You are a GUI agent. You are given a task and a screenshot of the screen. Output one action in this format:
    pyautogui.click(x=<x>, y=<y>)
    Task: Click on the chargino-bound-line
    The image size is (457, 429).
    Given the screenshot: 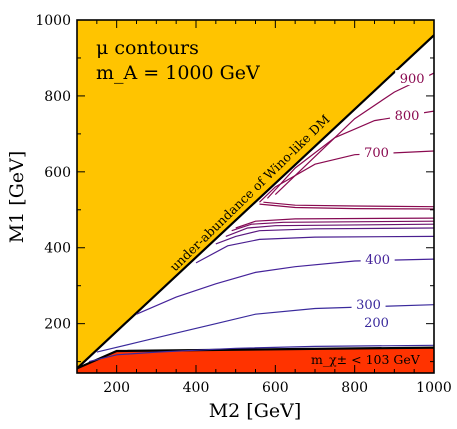 What is the action you would take?
    pyautogui.click(x=255, y=358)
    